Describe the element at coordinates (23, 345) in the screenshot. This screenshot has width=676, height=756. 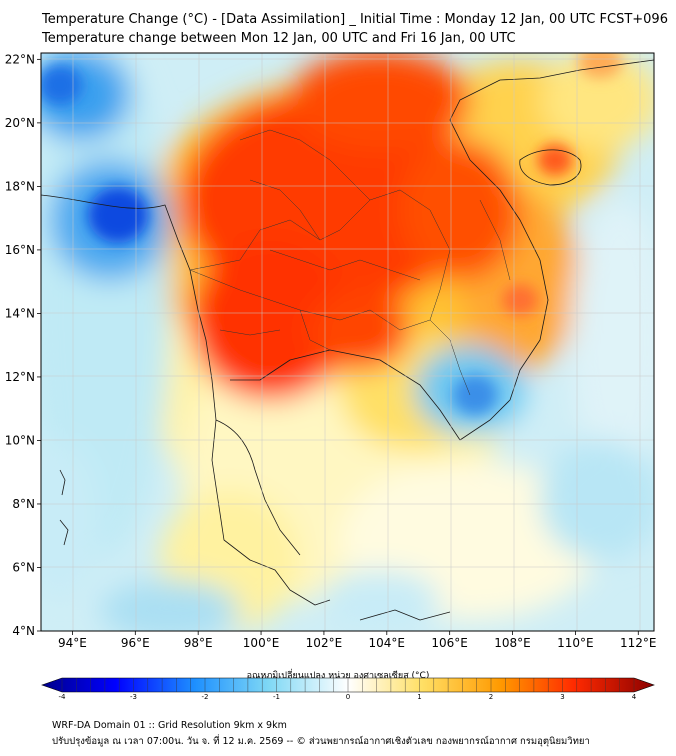
I see `latitude-axis: 22°N 20°N 18°N 16°N 14°N 12°N 10°N 8°N 6°N 4°N` at that location.